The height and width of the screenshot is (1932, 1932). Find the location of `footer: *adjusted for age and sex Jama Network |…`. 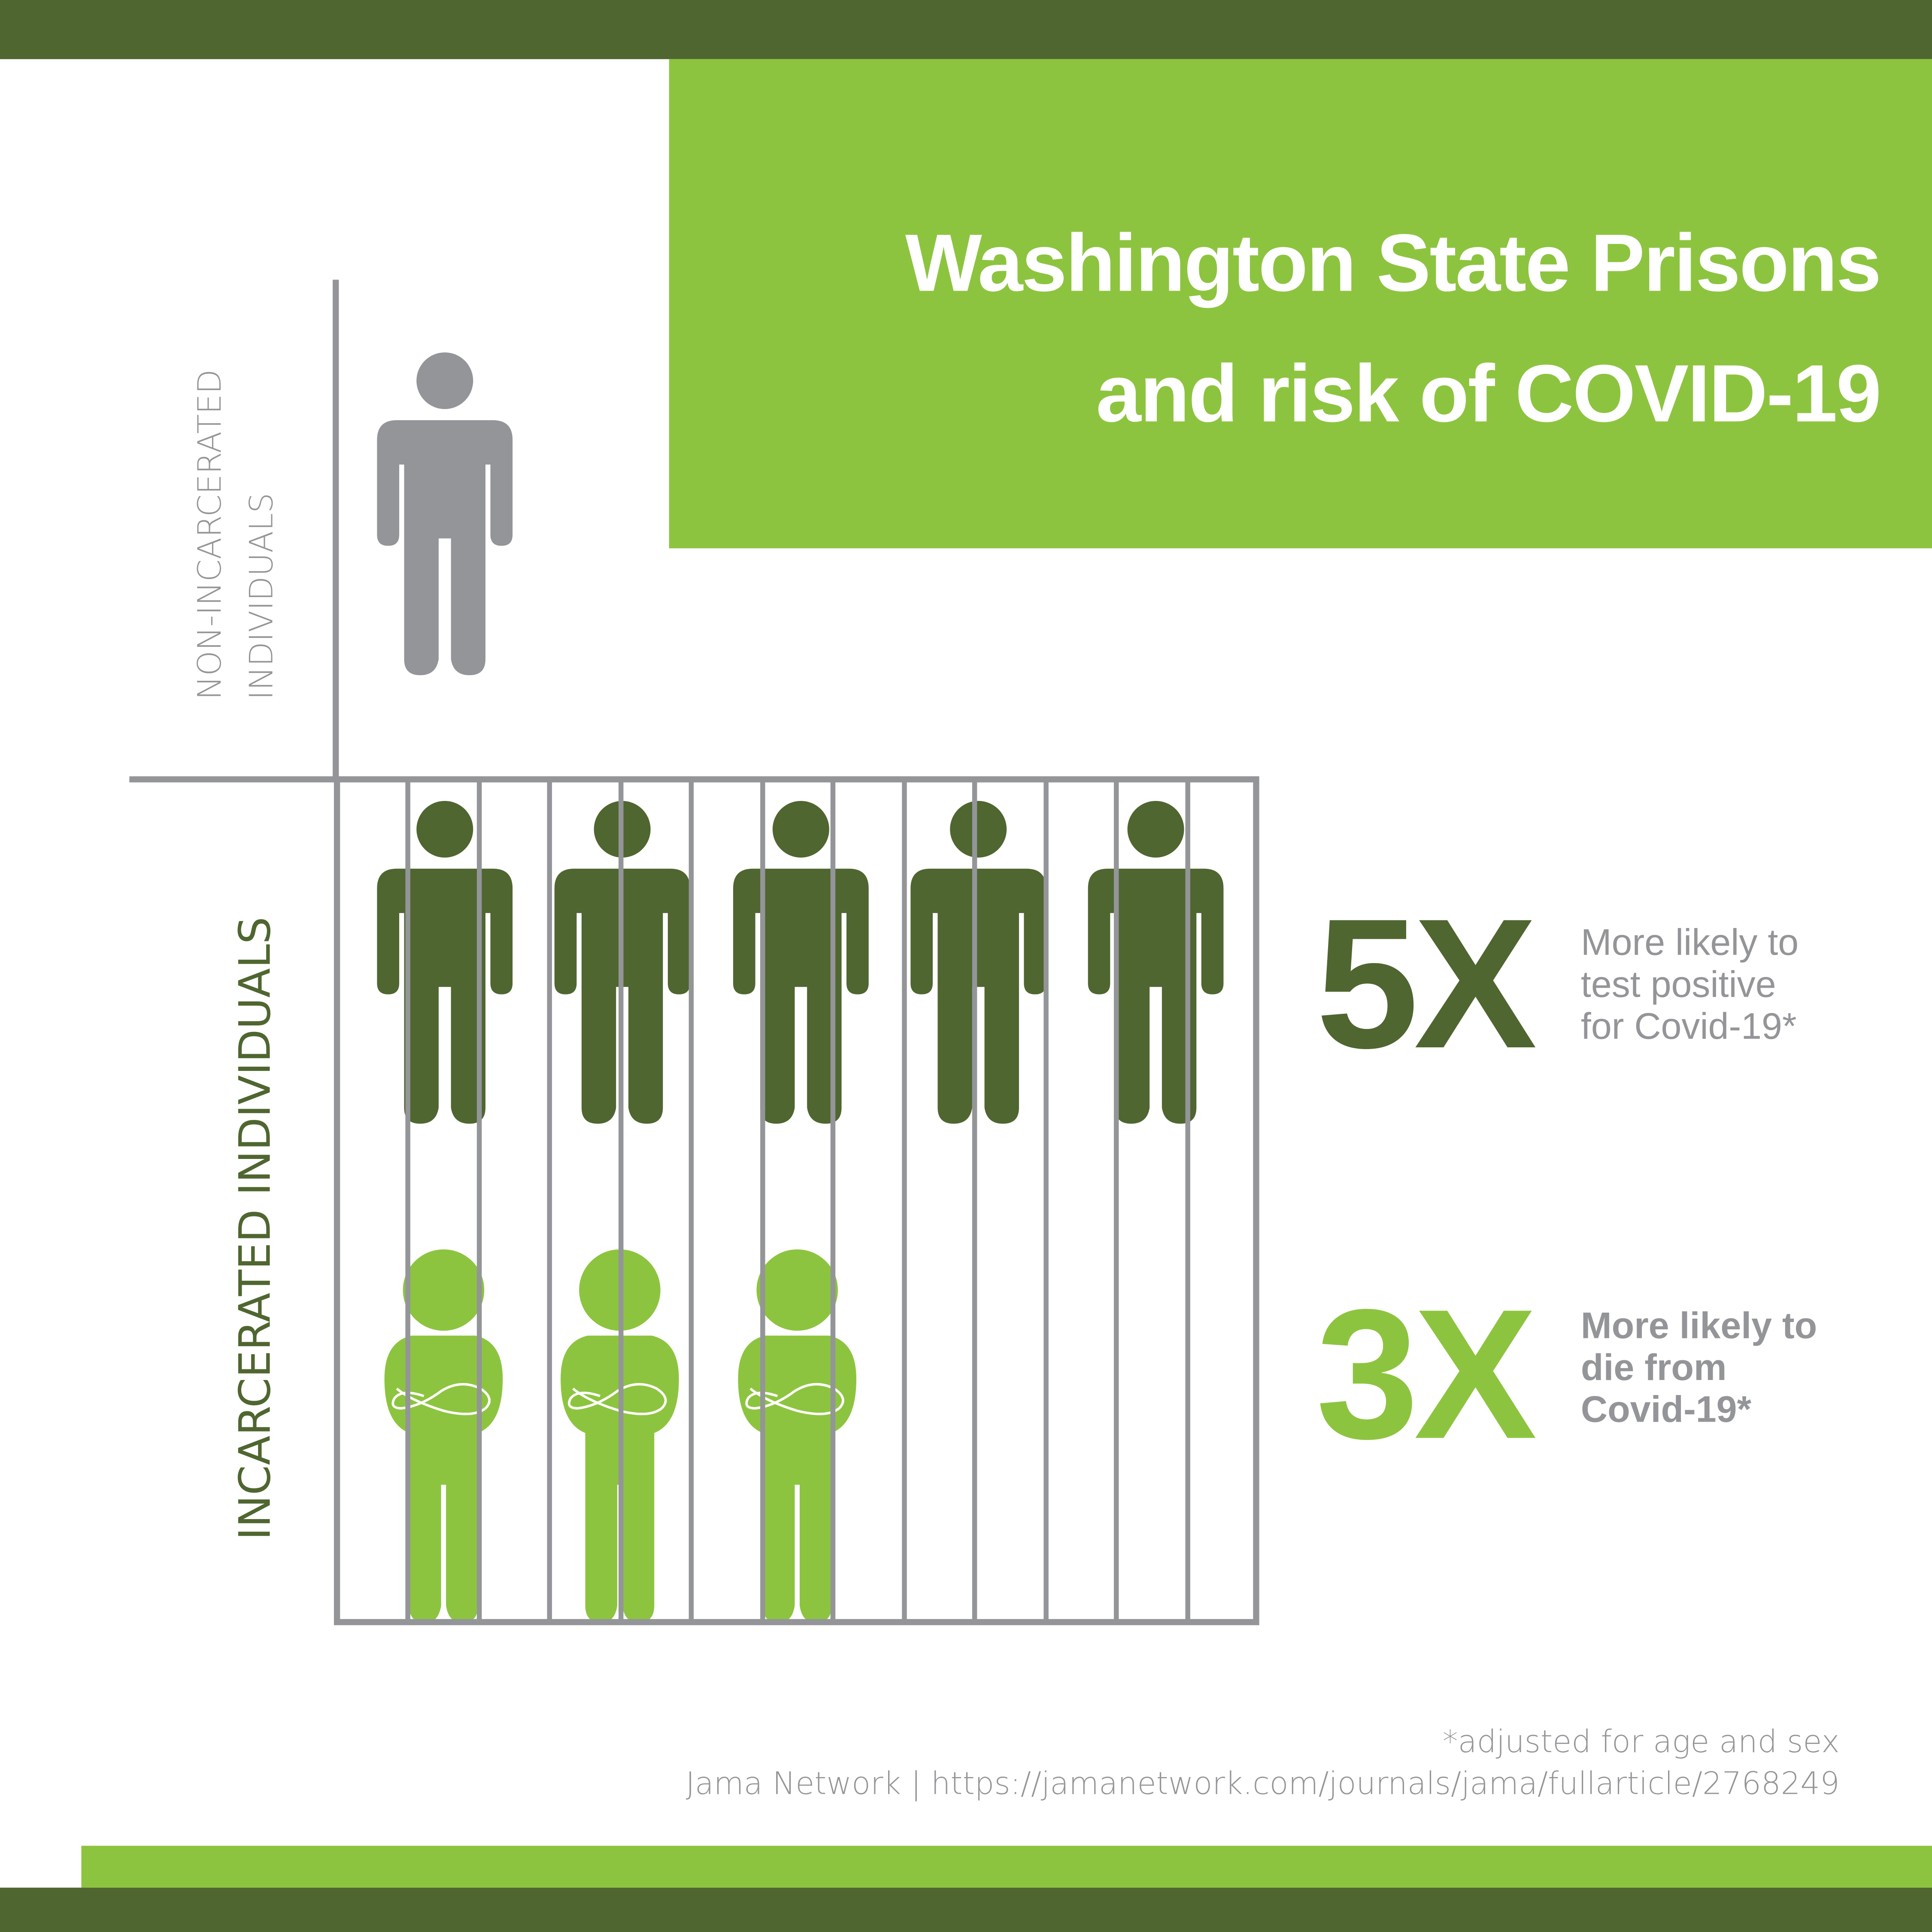

footer: *adjusted for age and sex Jama Network |… is located at coordinates (1263, 1763).